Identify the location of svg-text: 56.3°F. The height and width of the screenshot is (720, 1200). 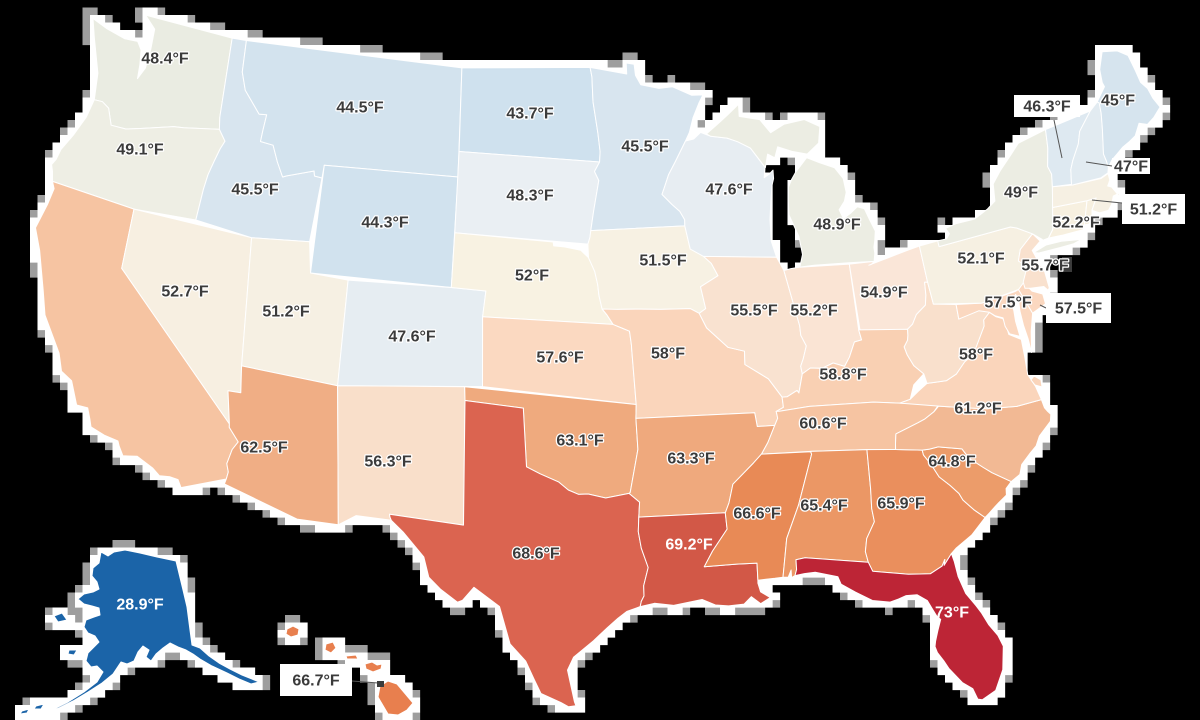
(388, 462).